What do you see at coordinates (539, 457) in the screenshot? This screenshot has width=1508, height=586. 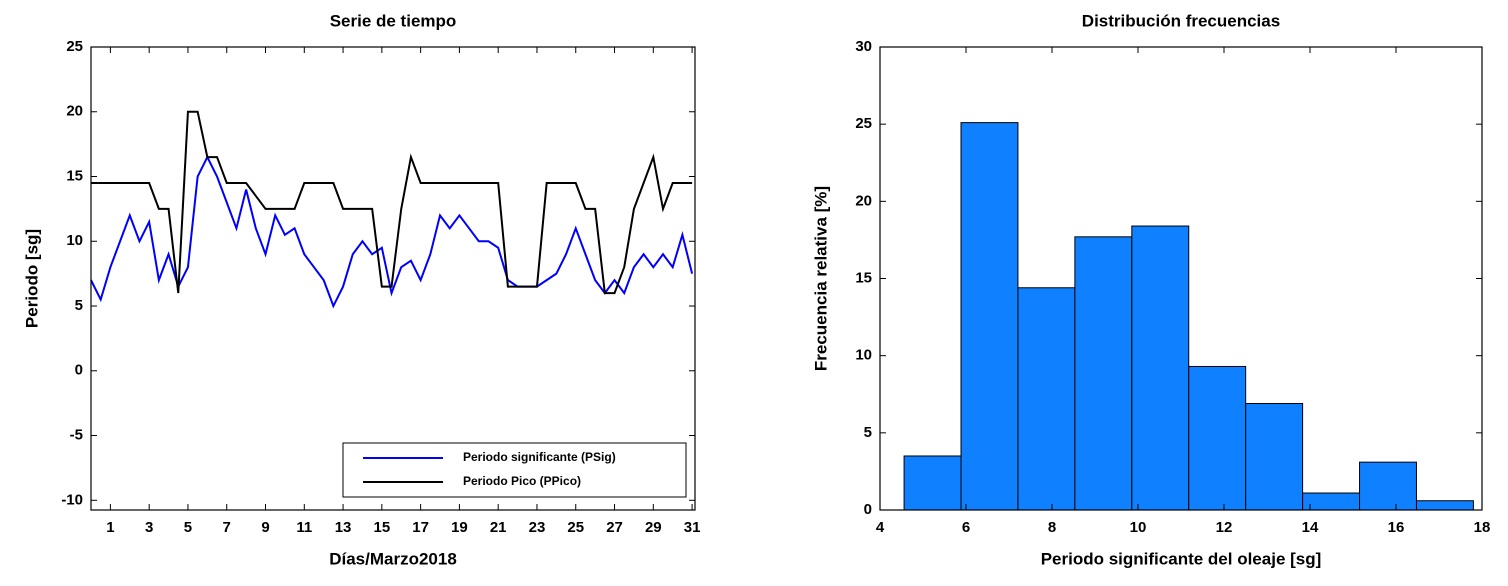 I see `legend-label: Periodo significante (PSig)` at bounding box center [539, 457].